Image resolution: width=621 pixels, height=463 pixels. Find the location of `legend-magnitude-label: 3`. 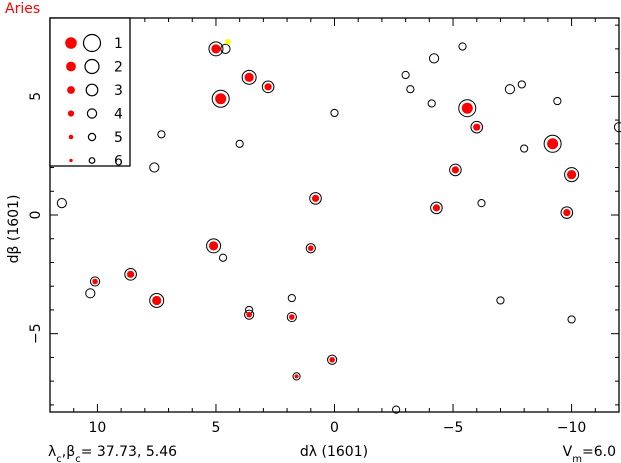

legend-magnitude-label: 3 is located at coordinates (118, 91).